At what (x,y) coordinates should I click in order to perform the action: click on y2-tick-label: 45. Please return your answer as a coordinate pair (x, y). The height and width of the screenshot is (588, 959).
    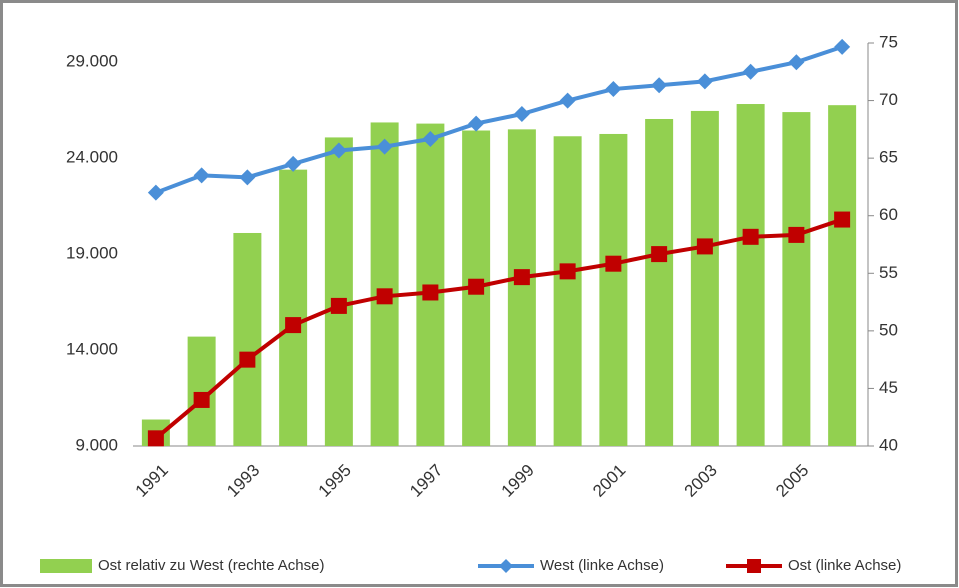
    Looking at the image, I should click on (888, 387).